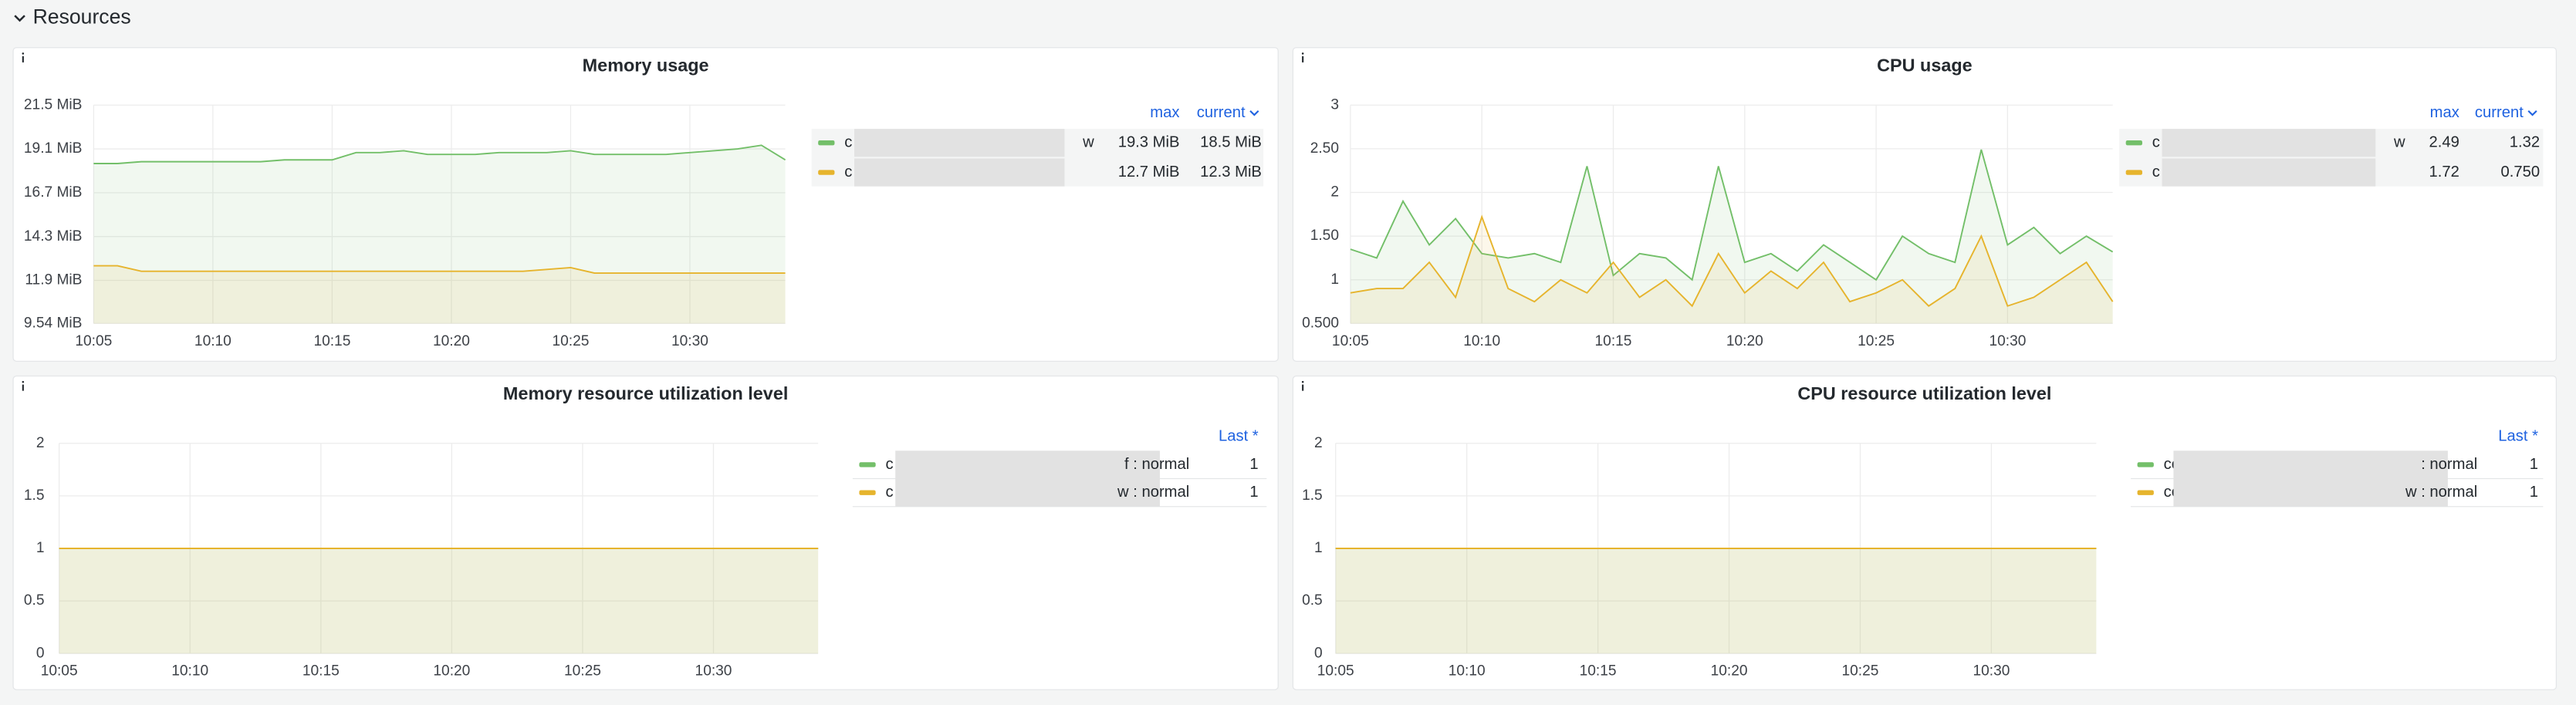 The height and width of the screenshot is (705, 2576). I want to click on legend-stat: 0.750, so click(2521, 172).